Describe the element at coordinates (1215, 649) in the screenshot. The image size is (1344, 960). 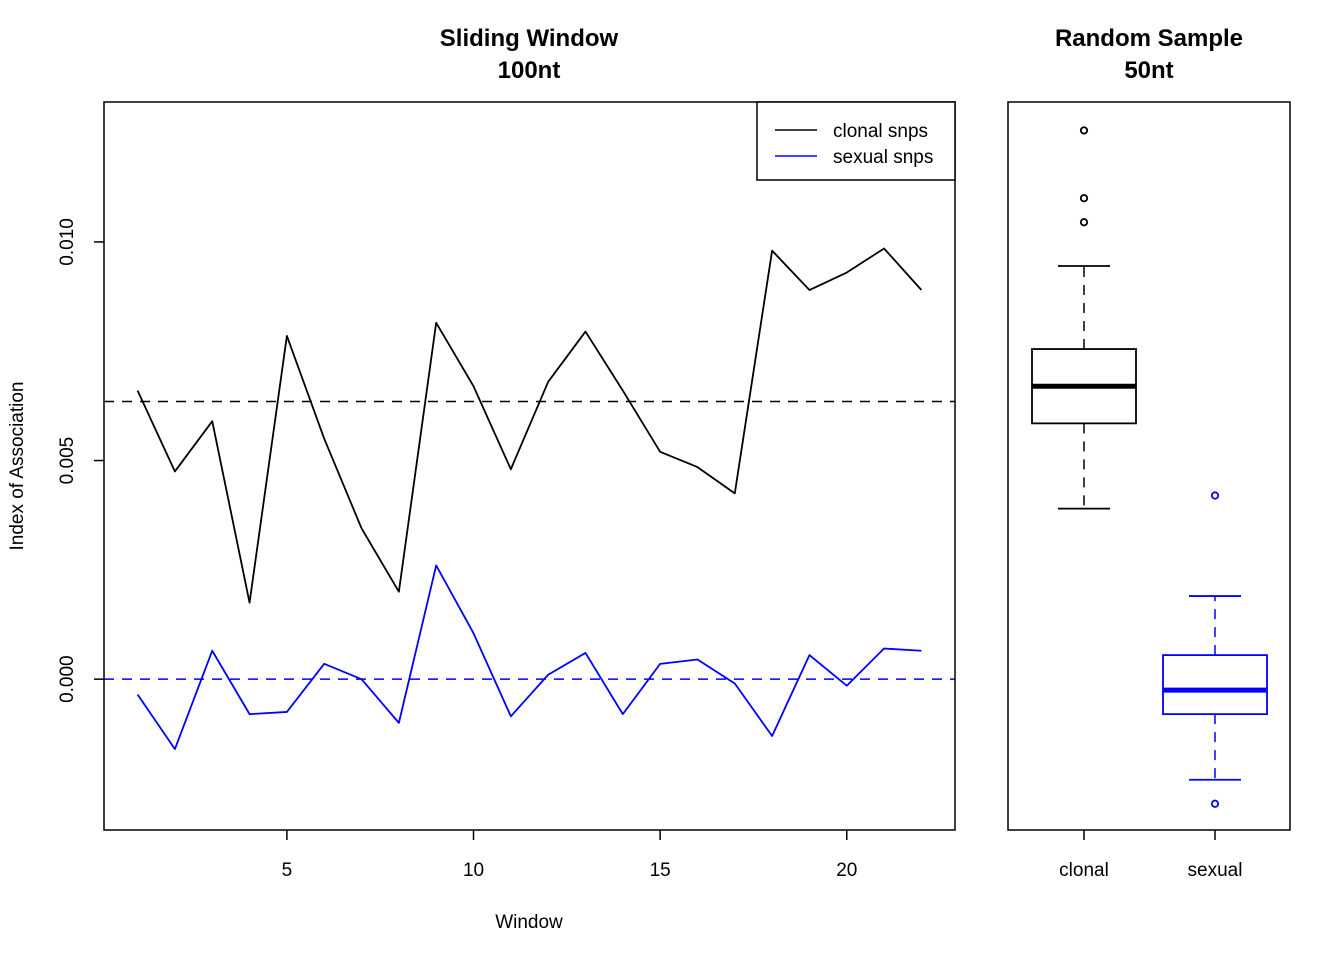
I see `boxplot-sexual` at that location.